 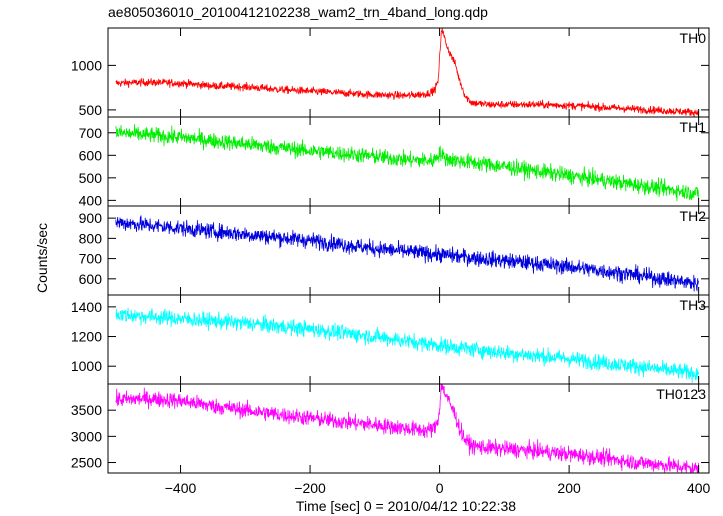 I want to click on y-tick-label: 2500, so click(x=86, y=463).